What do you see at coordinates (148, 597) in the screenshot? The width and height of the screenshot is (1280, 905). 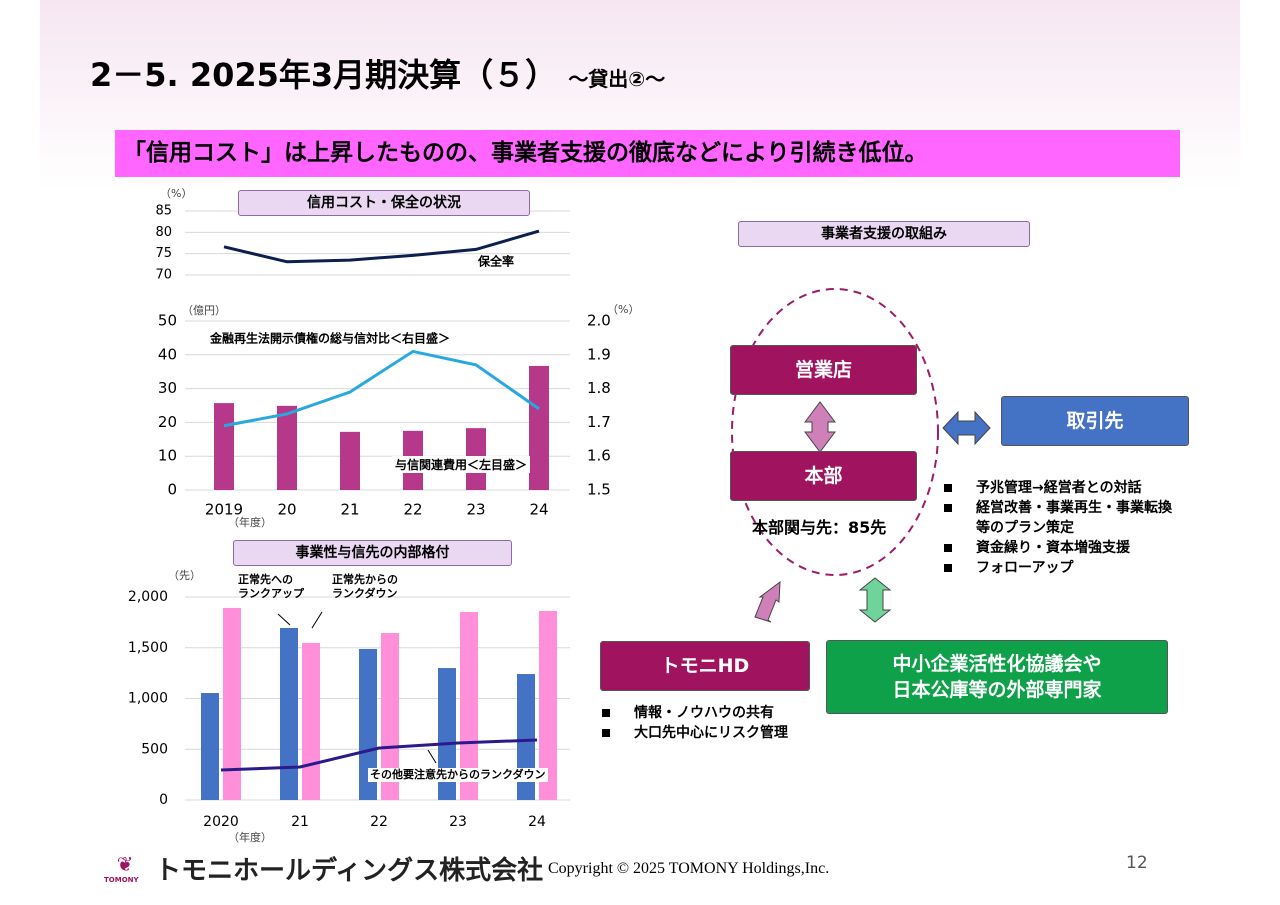 I see `y-tick-label: 2,000` at bounding box center [148, 597].